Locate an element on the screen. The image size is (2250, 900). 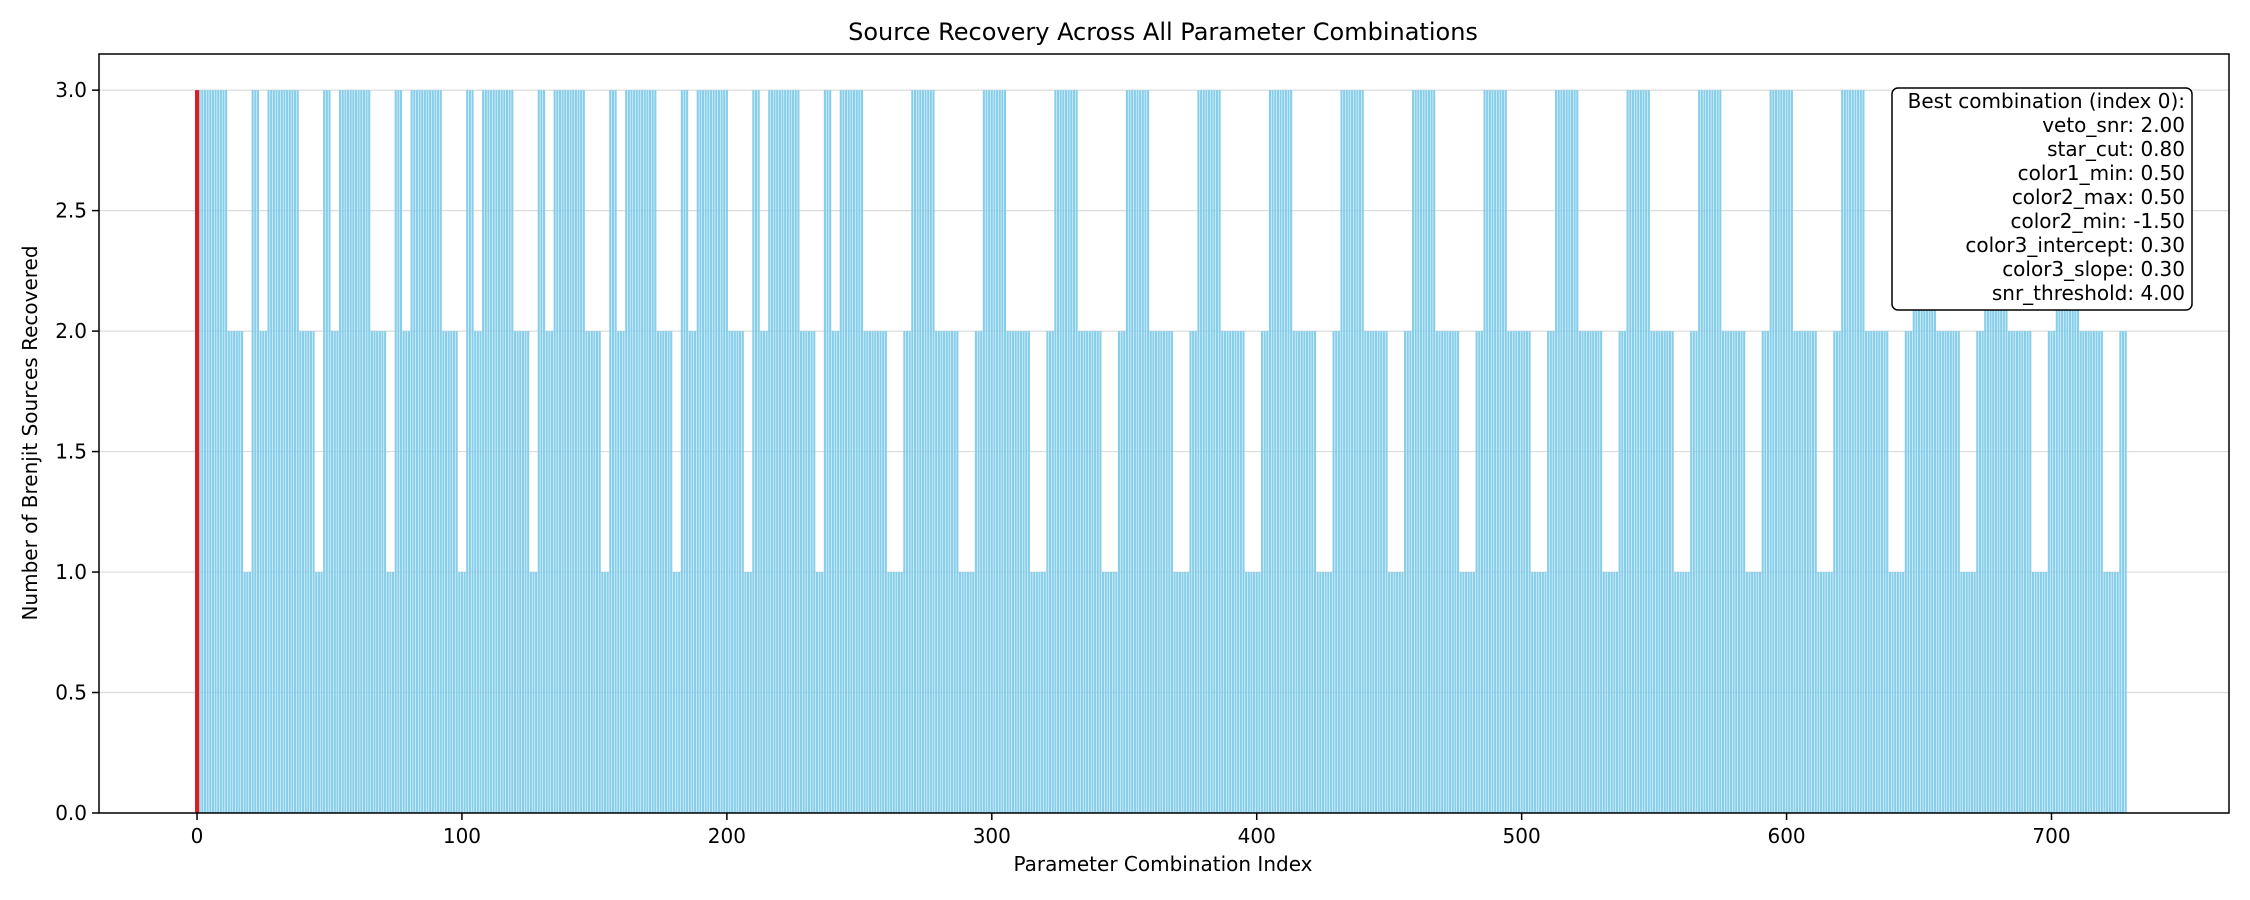
y-tick-label: 1.5 is located at coordinates (71, 452).